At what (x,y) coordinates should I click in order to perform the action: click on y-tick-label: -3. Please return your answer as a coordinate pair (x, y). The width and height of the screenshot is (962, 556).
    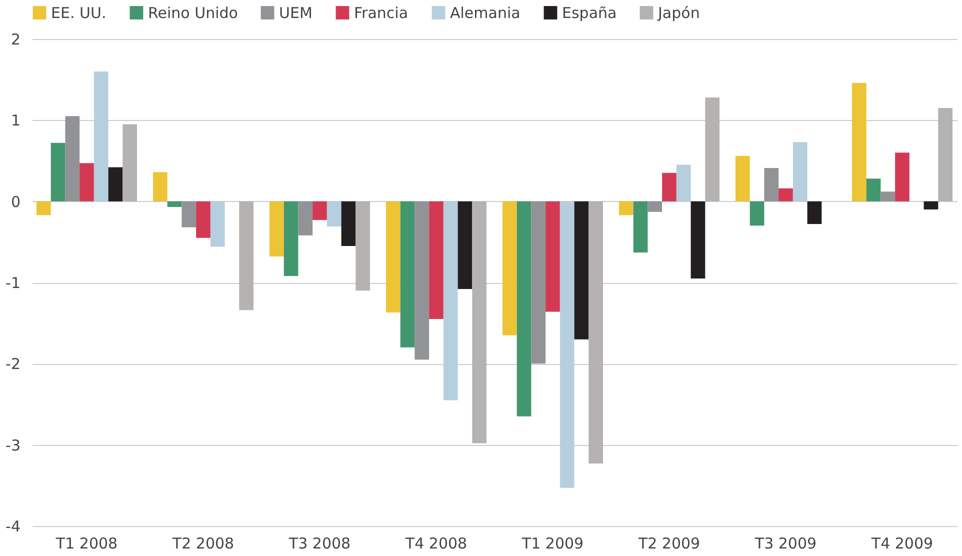
    Looking at the image, I should click on (13, 445).